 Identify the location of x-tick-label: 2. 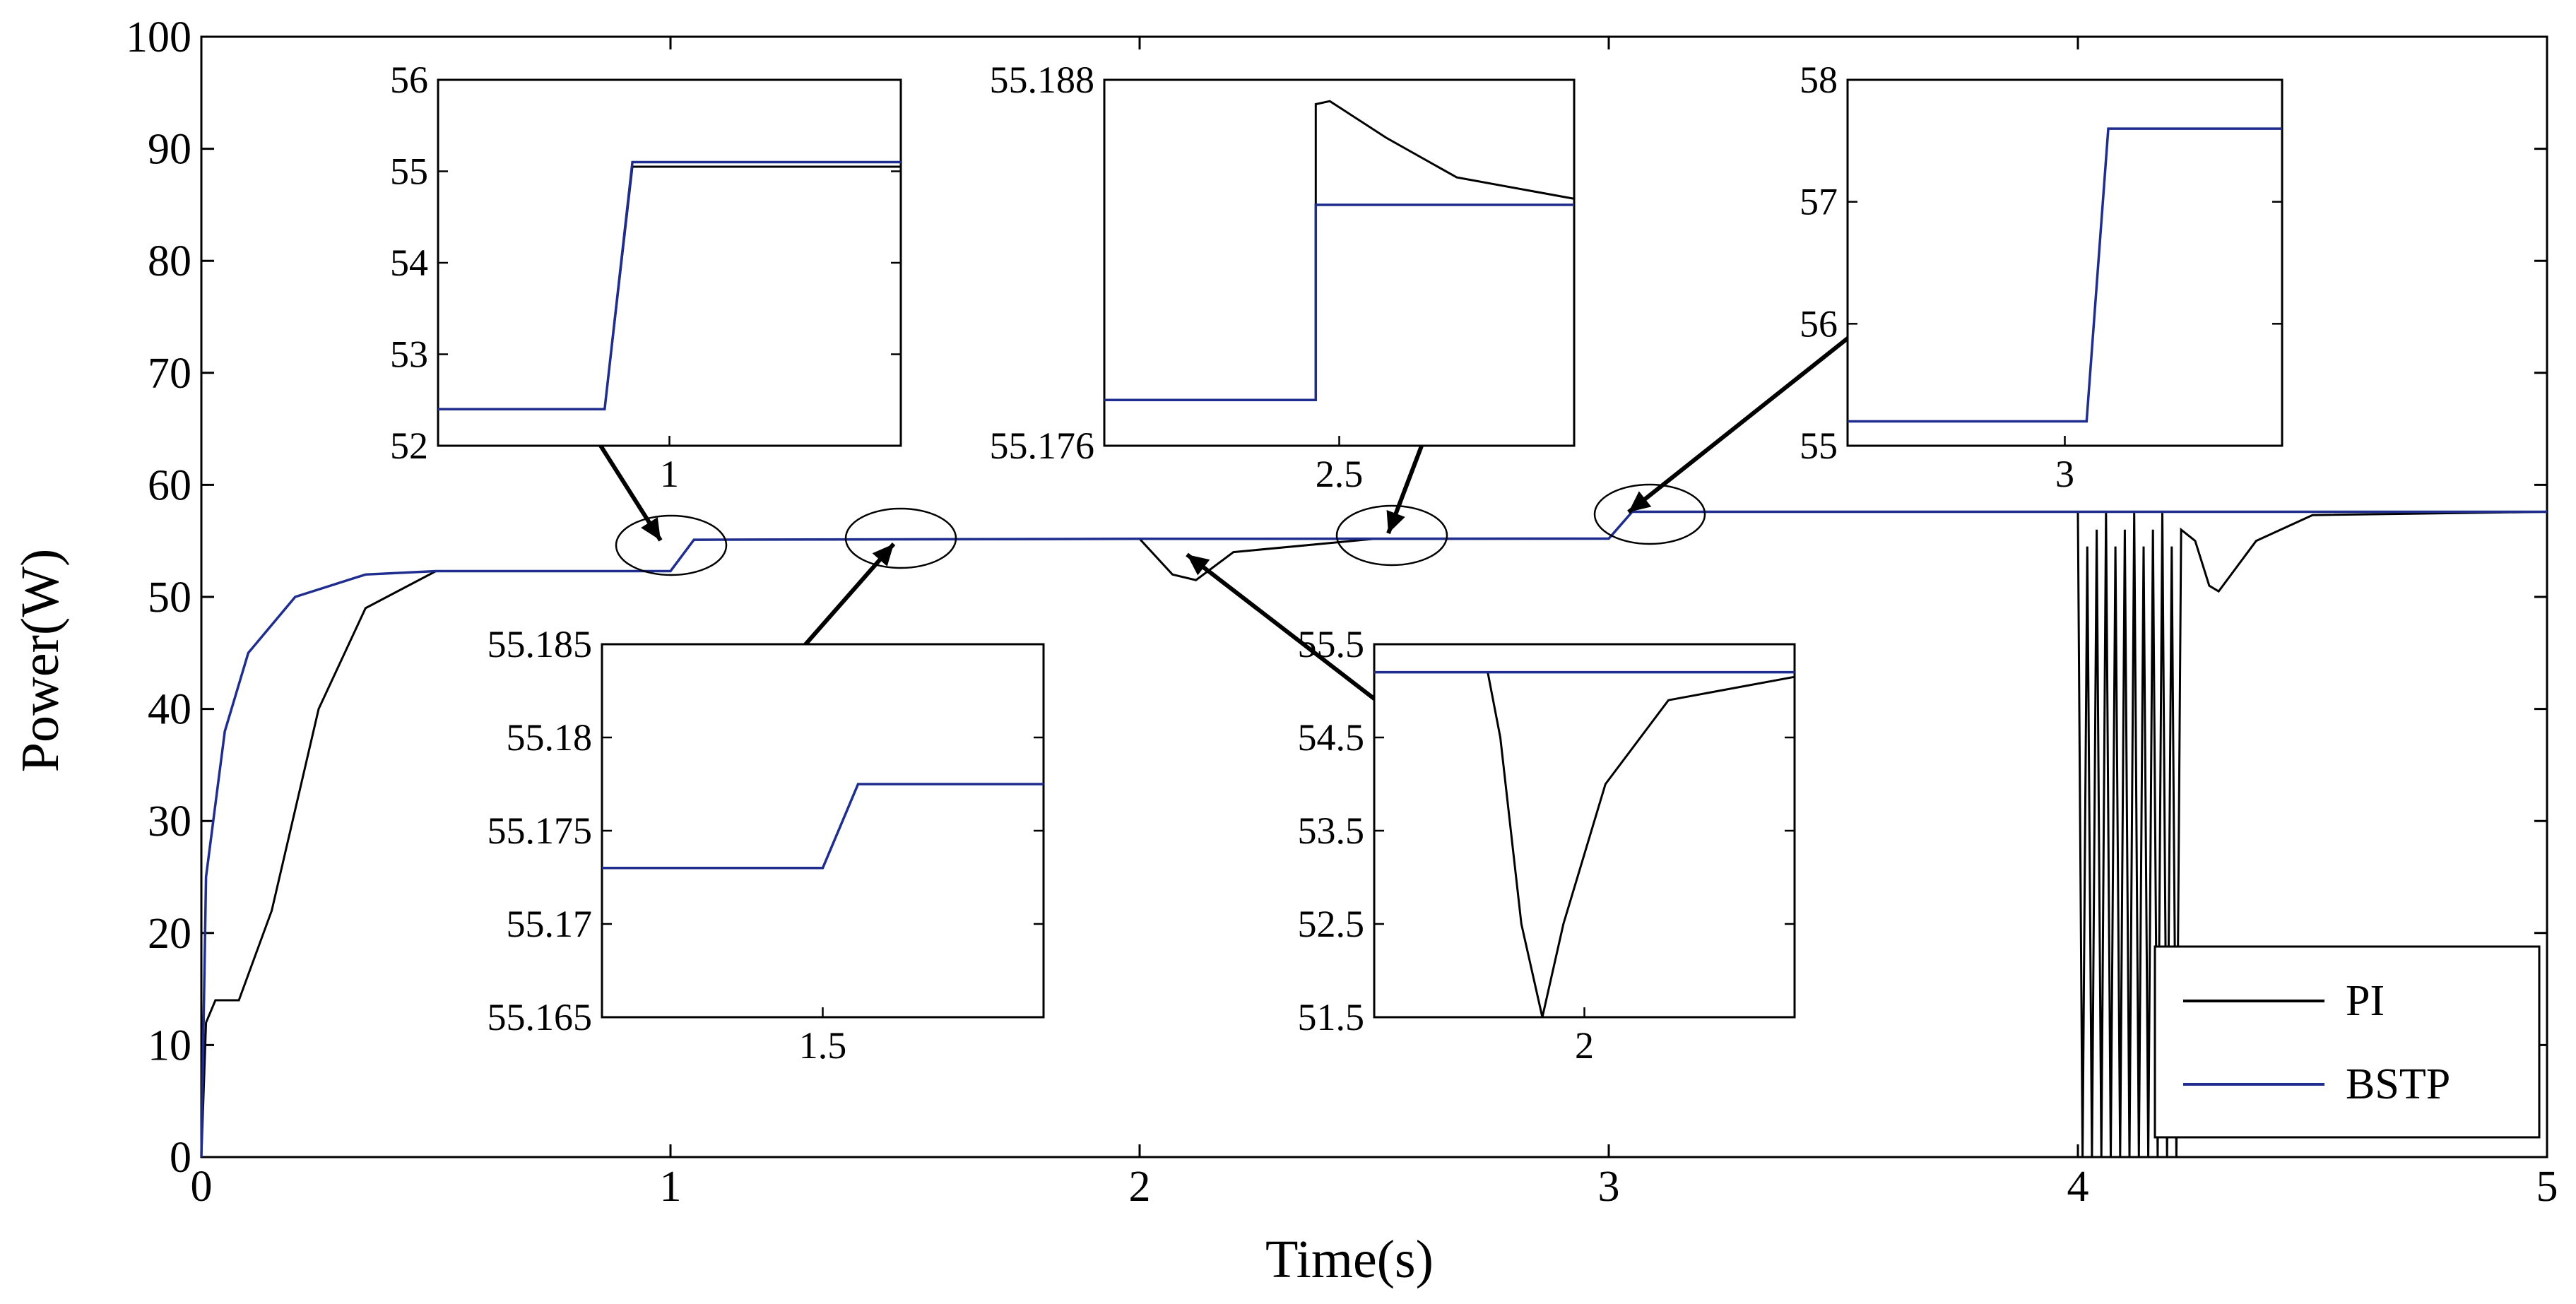
(1140, 1187).